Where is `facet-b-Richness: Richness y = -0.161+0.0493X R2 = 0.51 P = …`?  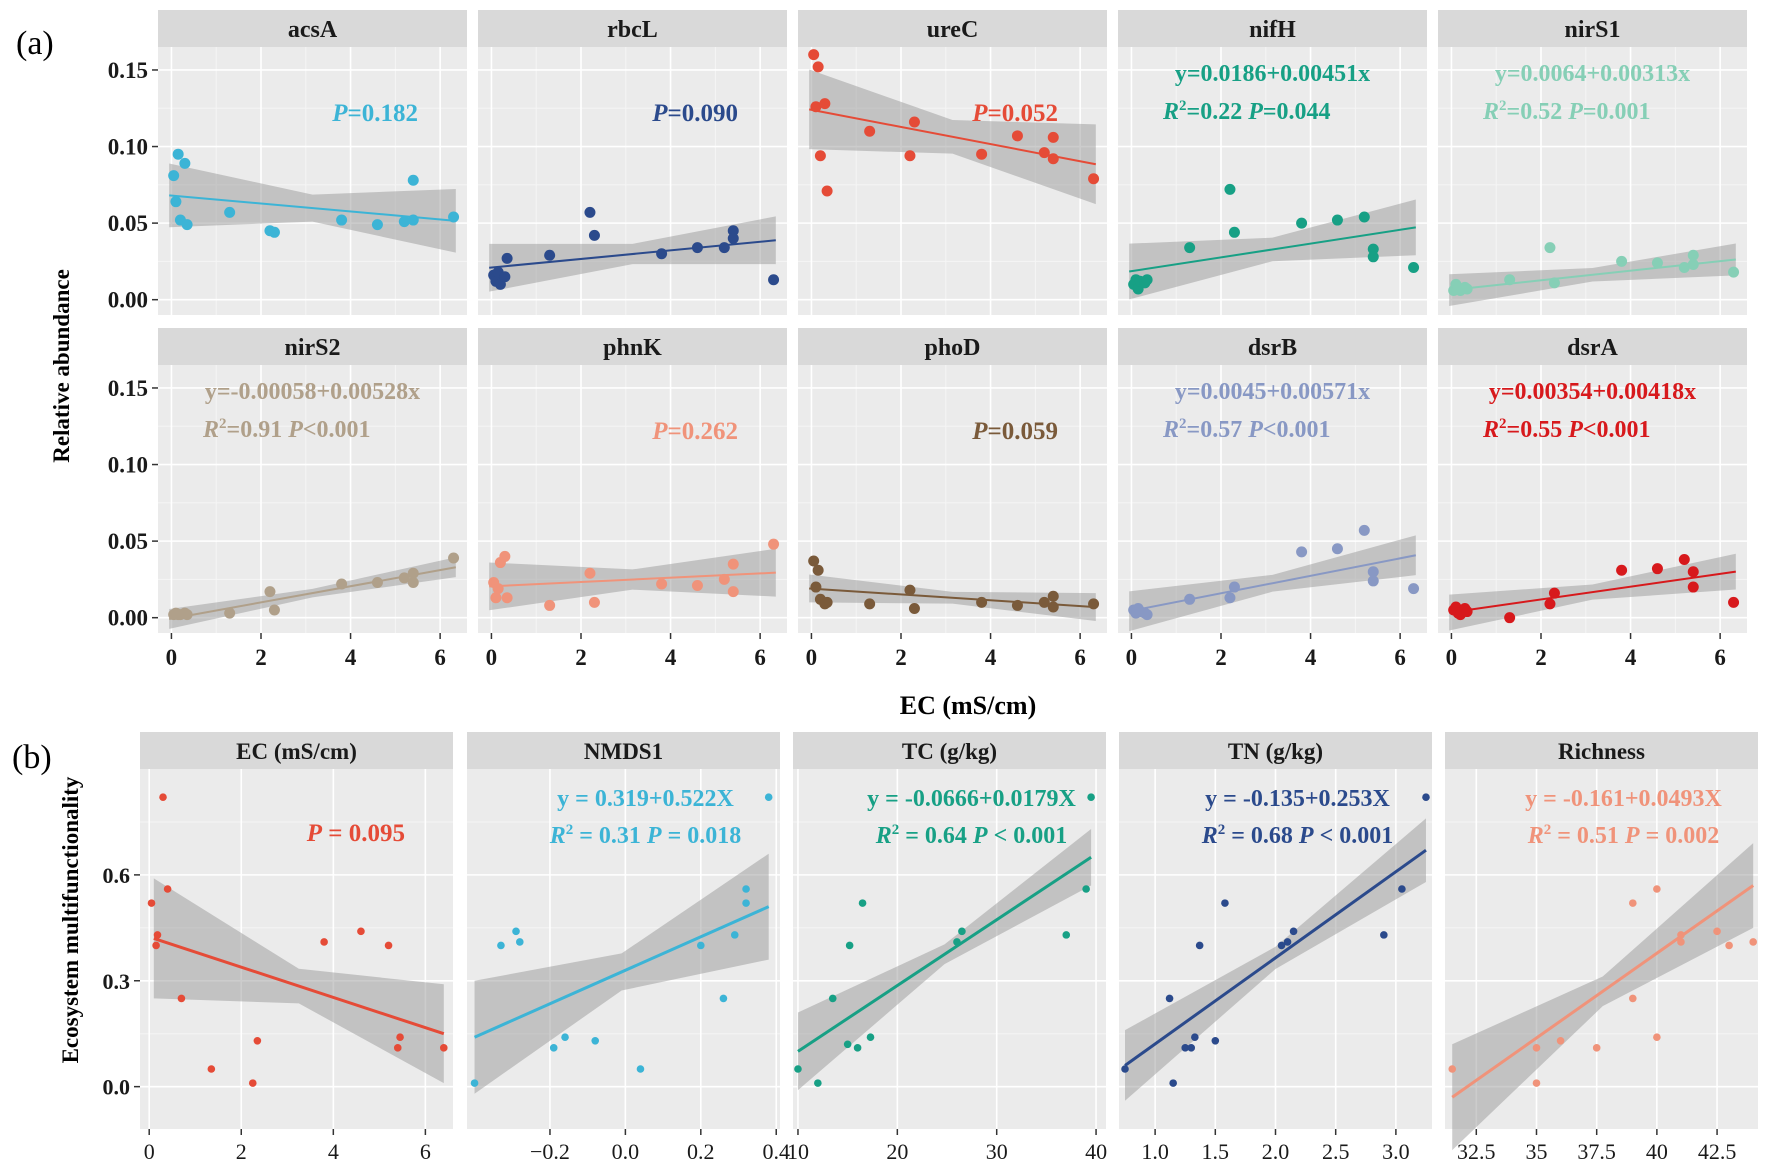
facet-b-Richness: Richness y = -0.161+0.0493X R2 = 0.51 P = … is located at coordinates (1601, 948).